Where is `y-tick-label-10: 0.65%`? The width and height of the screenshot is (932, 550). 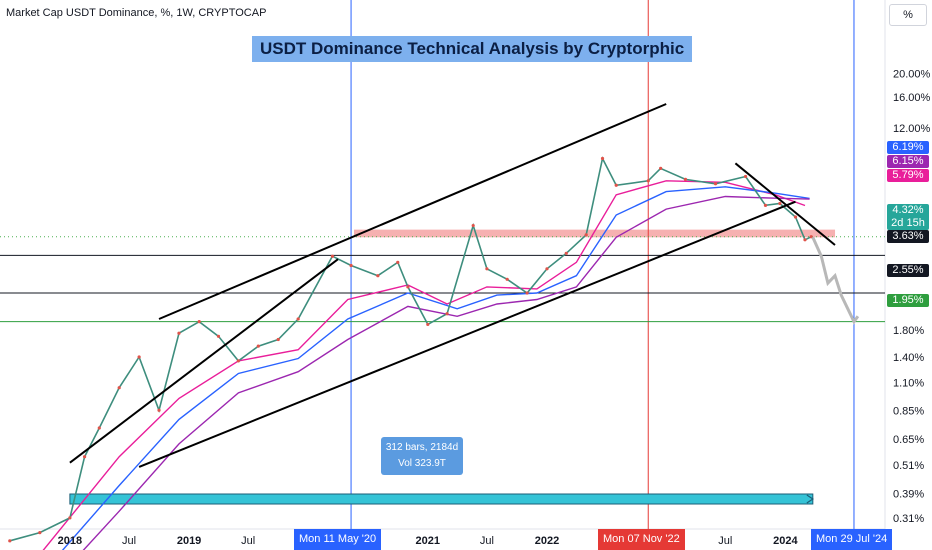
y-tick-label-10: 0.65% is located at coordinates (908, 440).